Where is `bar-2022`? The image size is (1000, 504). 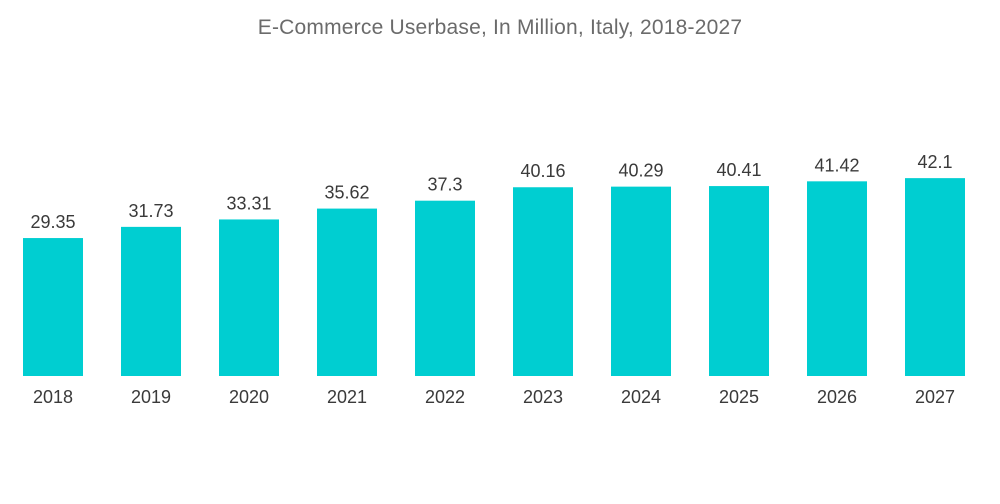
bar-2022 is located at coordinates (445, 288).